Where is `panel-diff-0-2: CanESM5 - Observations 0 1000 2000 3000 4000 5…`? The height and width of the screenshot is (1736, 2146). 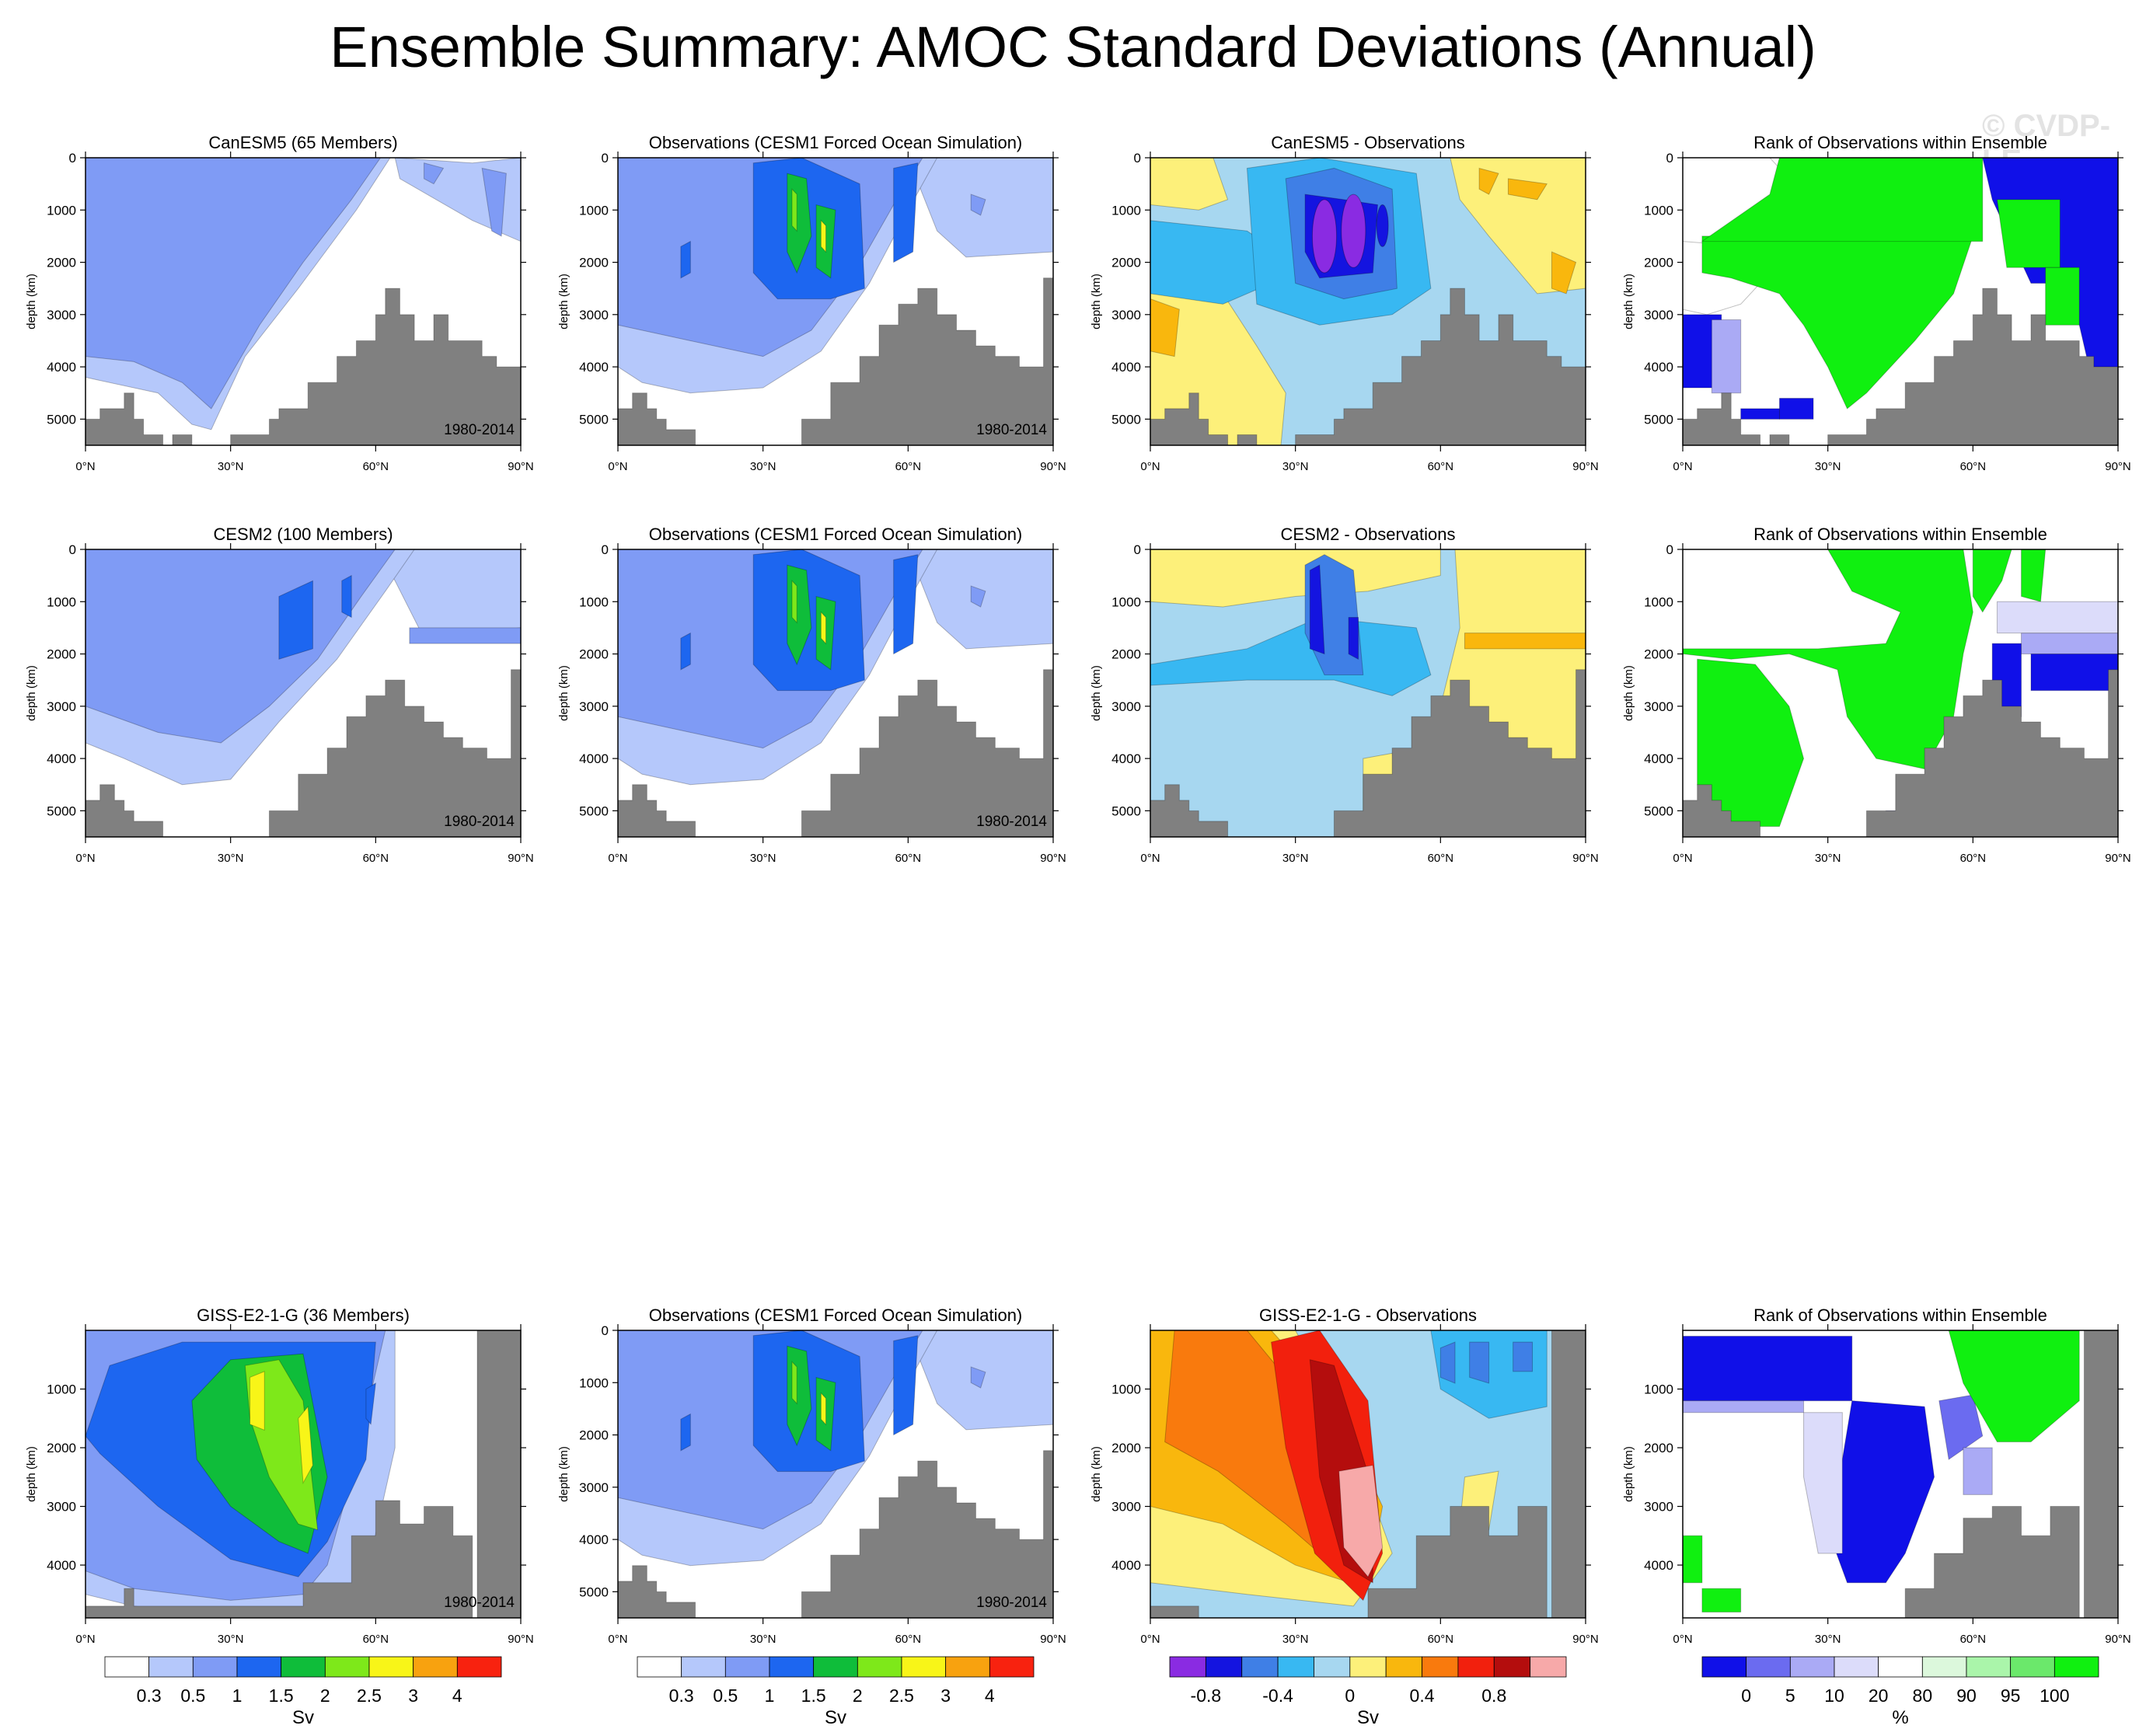
panel-diff-0-2: CanESM5 - Observations 0 1000 2000 3000 4000 5… is located at coordinates (1344, 303).